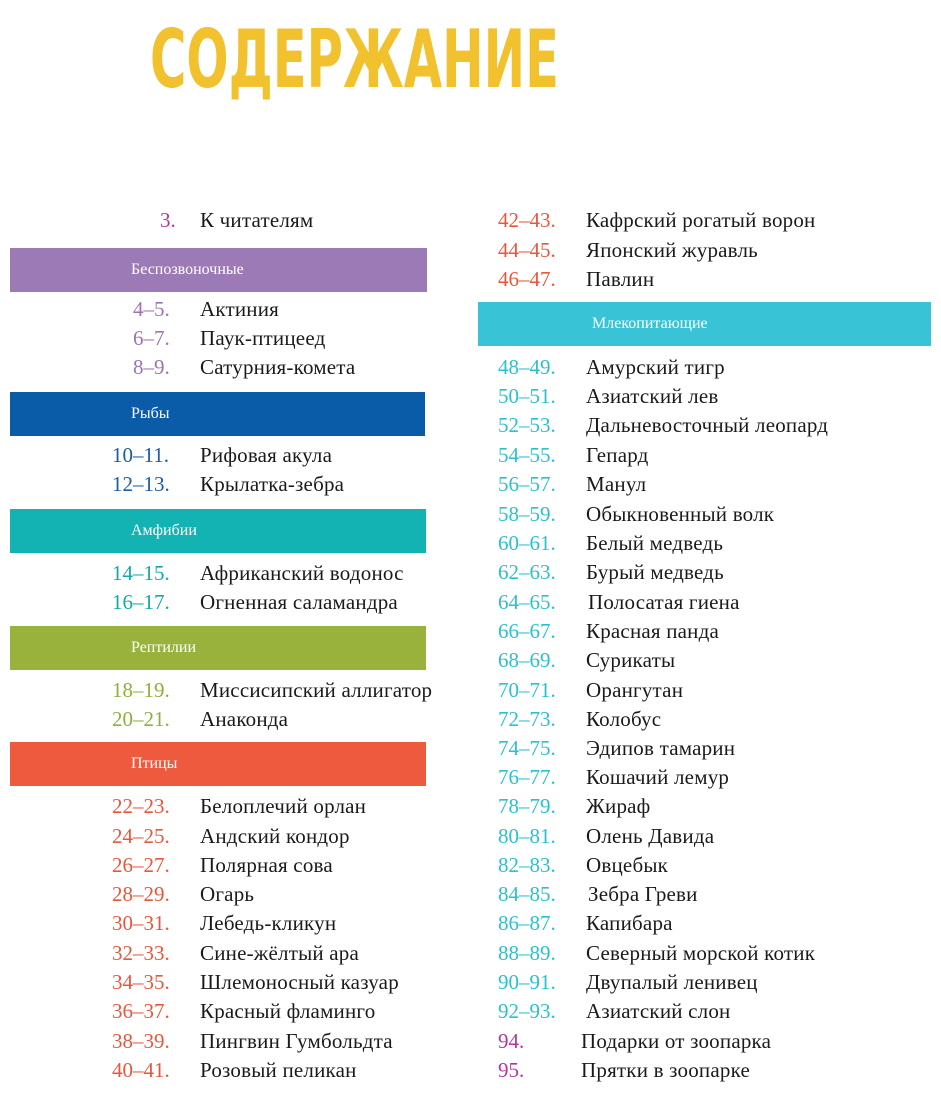 This screenshot has width=941, height=1094. Describe the element at coordinates (235, 455) in the screenshot. I see `toc-entry: 10–11. Рифовая акула` at that location.